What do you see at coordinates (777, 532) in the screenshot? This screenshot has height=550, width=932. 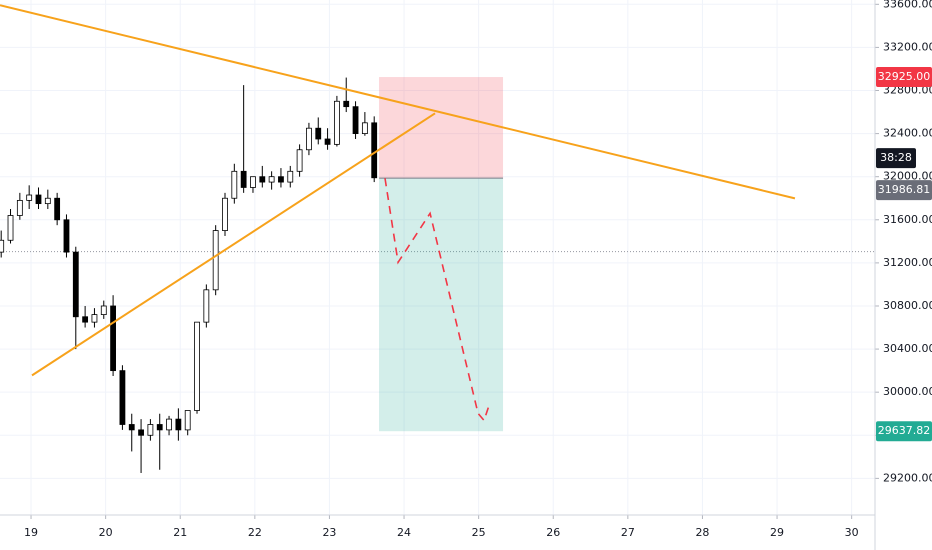 I see `x-tick-label: 29` at bounding box center [777, 532].